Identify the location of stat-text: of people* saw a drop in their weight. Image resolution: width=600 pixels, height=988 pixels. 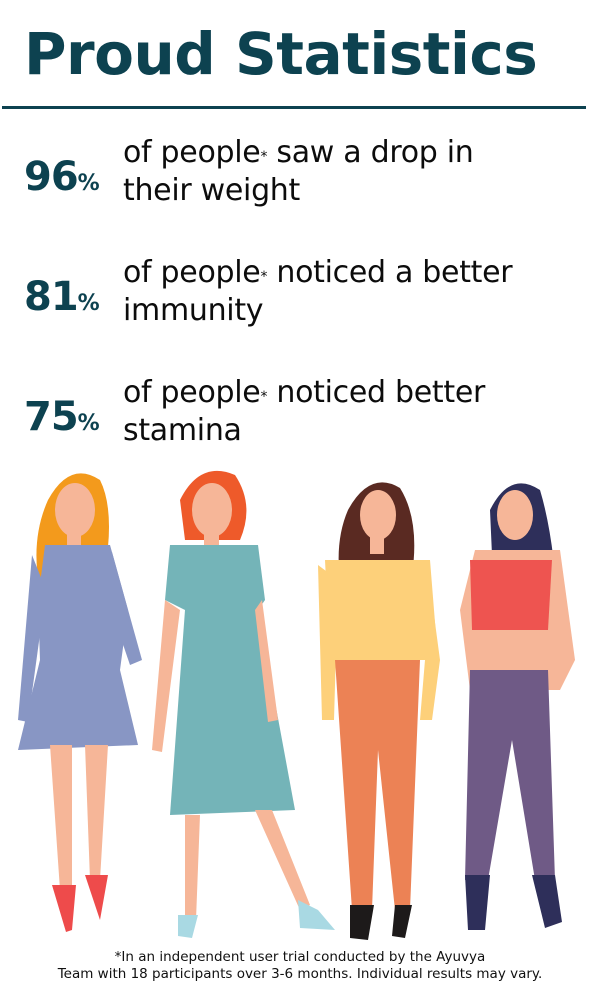
(298, 171).